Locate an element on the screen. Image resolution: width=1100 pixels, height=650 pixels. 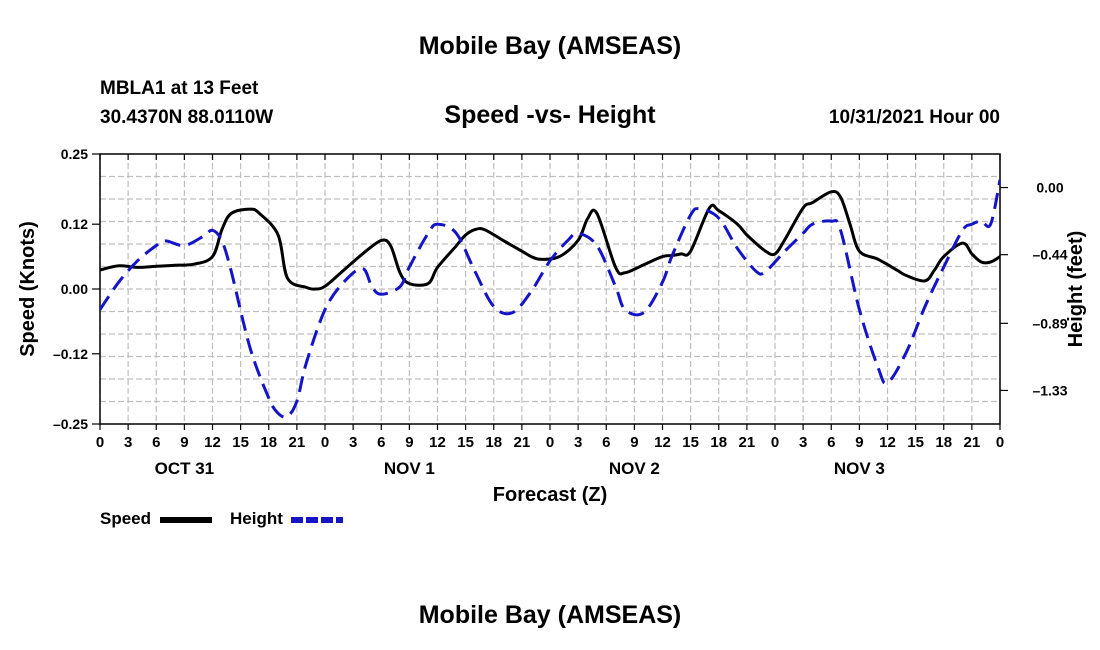
top-title: Mobile Bay (AMSEAS) is located at coordinates (550, 46).